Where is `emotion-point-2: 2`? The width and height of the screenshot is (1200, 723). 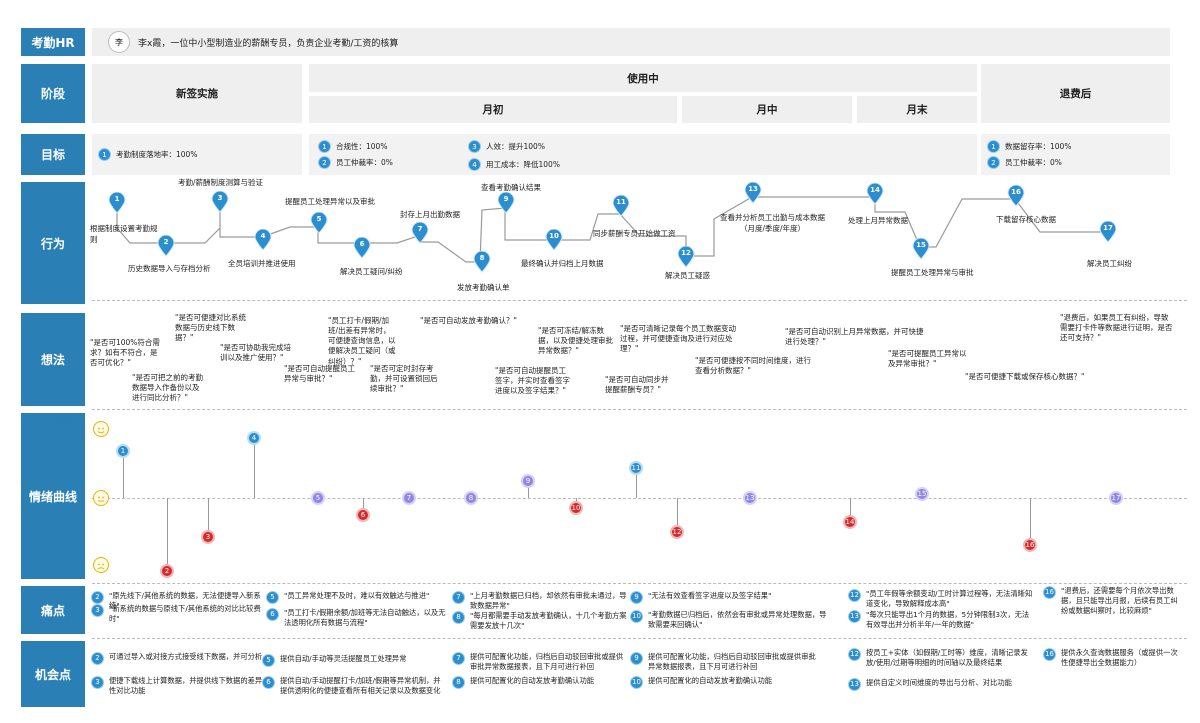 emotion-point-2: 2 is located at coordinates (167, 571).